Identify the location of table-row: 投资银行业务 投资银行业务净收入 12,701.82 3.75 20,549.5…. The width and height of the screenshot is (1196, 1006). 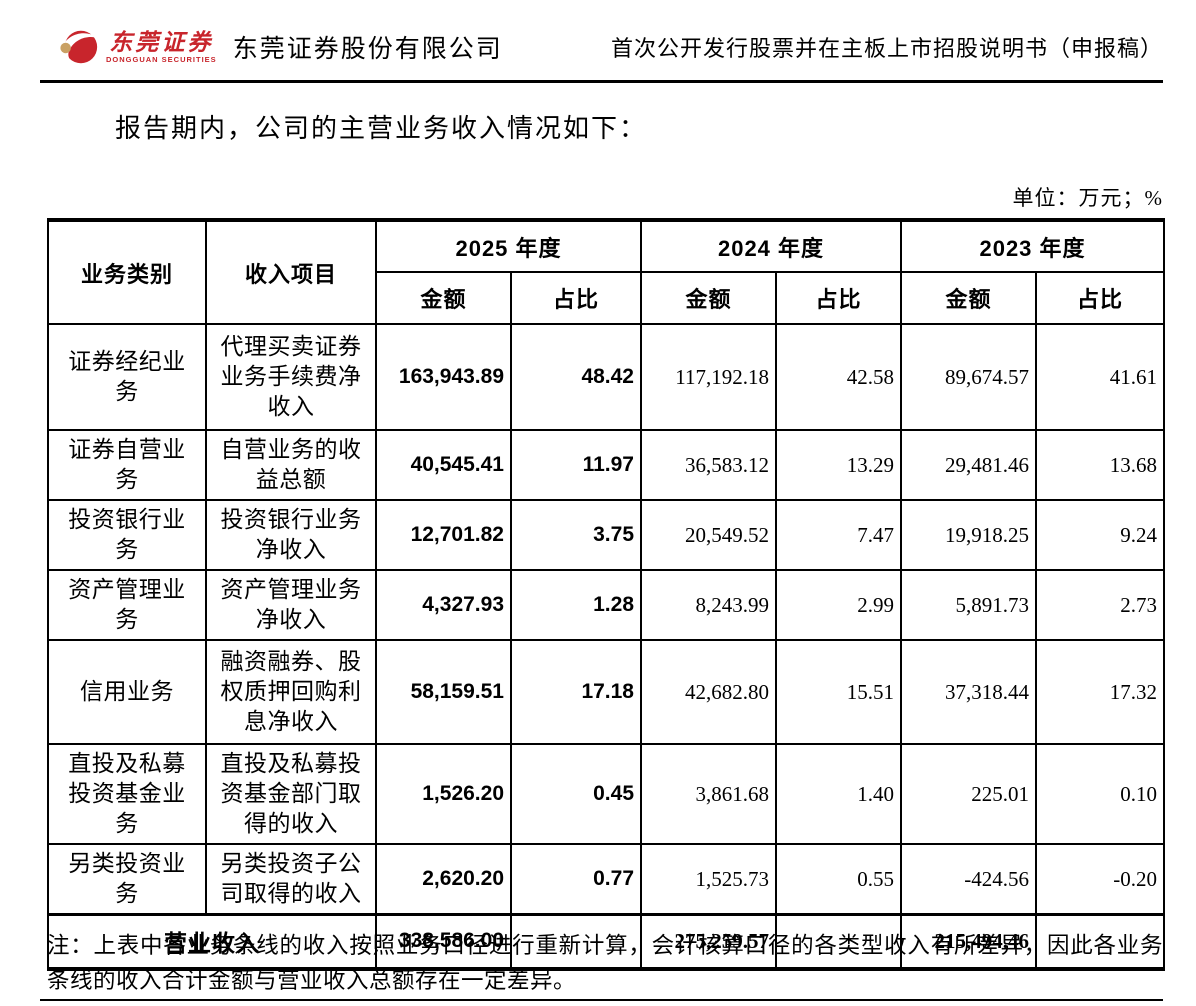
(606, 535).